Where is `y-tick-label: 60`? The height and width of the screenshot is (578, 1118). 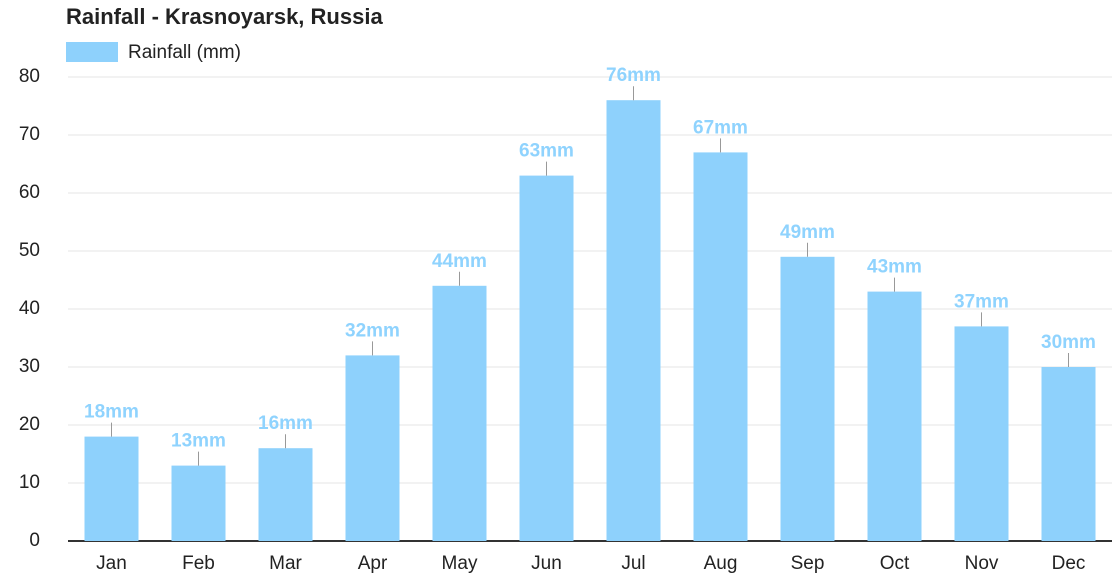
y-tick-label: 60 is located at coordinates (29, 192).